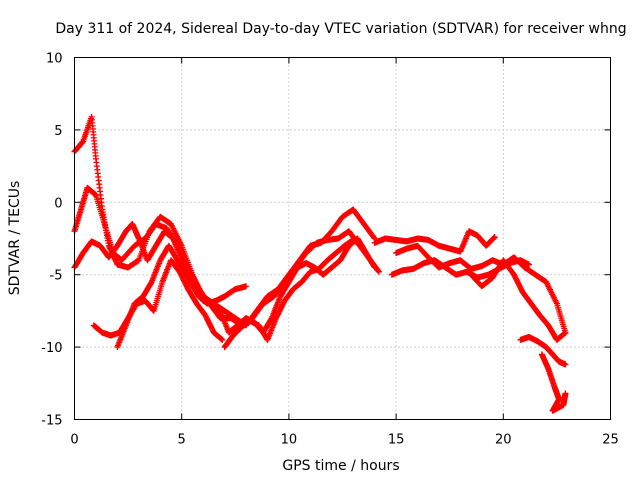 The height and width of the screenshot is (480, 640). Describe the element at coordinates (74, 440) in the screenshot. I see `x-tick-label: 0` at that location.